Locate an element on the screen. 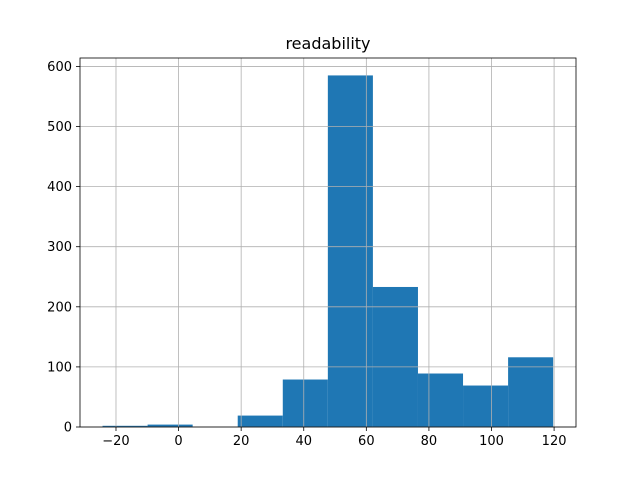  y-tick-label: 500 is located at coordinates (59, 127).